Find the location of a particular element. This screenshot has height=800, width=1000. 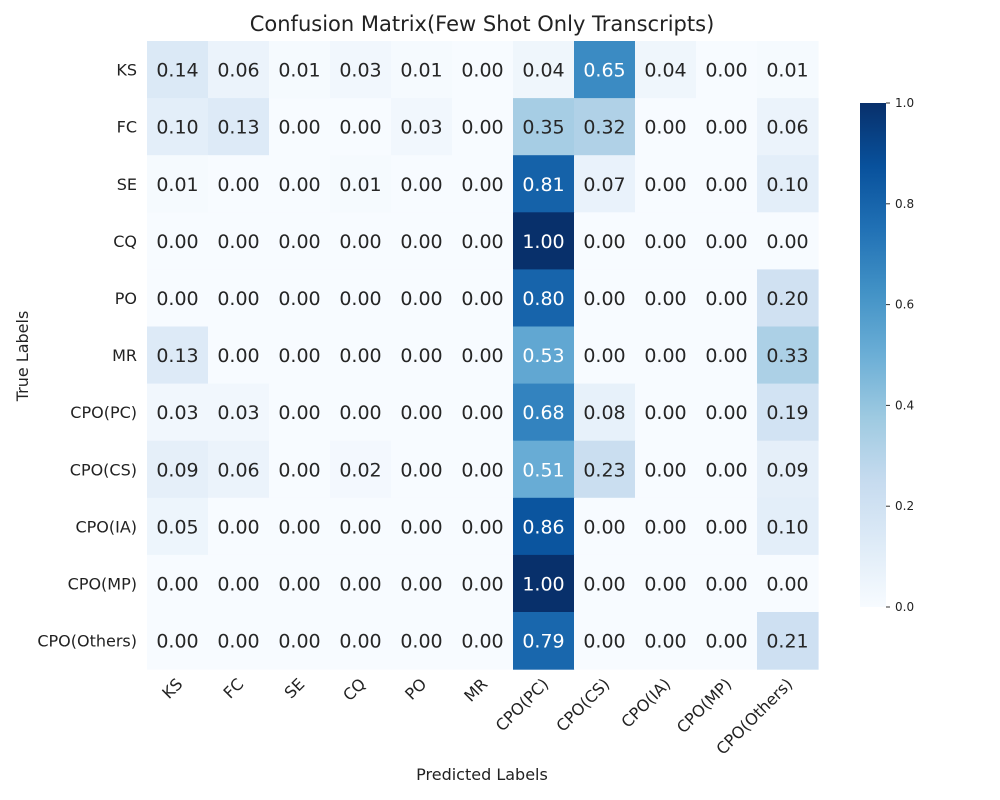

cell-value-label: 0.10 is located at coordinates (787, 527).